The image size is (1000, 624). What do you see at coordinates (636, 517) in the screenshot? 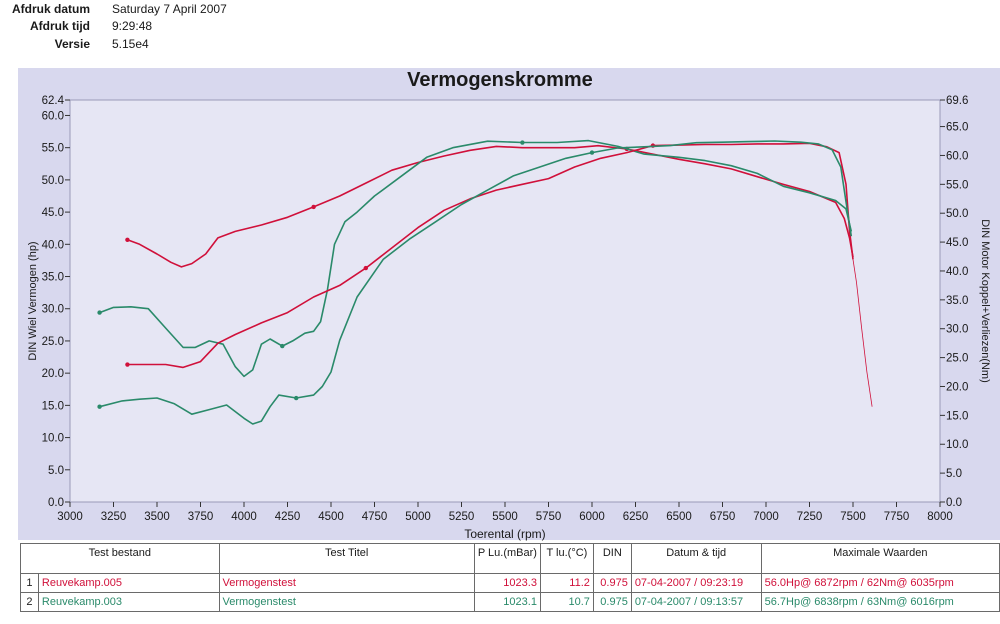
I see `x-tick-label: 6250` at bounding box center [636, 517].